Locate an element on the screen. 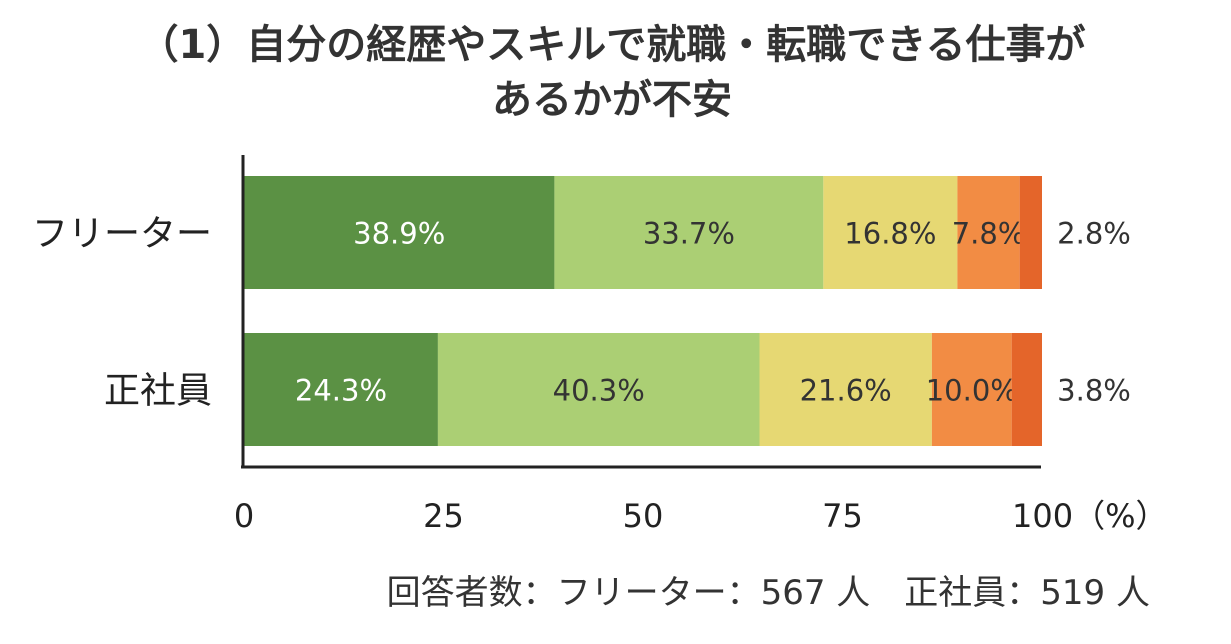  data-label: 40.3% is located at coordinates (599, 391).